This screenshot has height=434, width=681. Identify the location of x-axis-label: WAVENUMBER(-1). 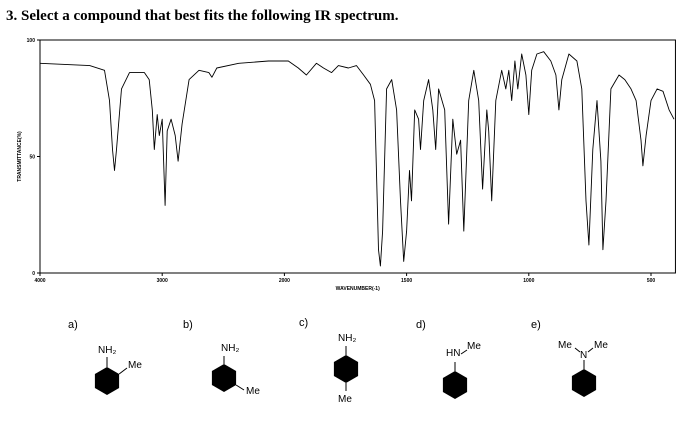
(358, 289).